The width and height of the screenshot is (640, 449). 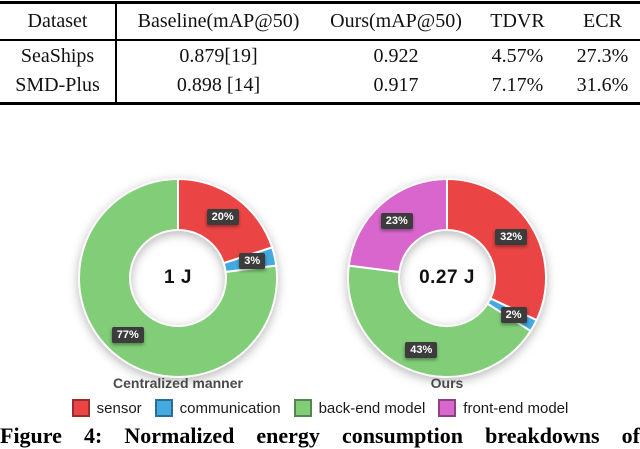 What do you see at coordinates (602, 85) in the screenshot?
I see `cell-ecr: 31.6%` at bounding box center [602, 85].